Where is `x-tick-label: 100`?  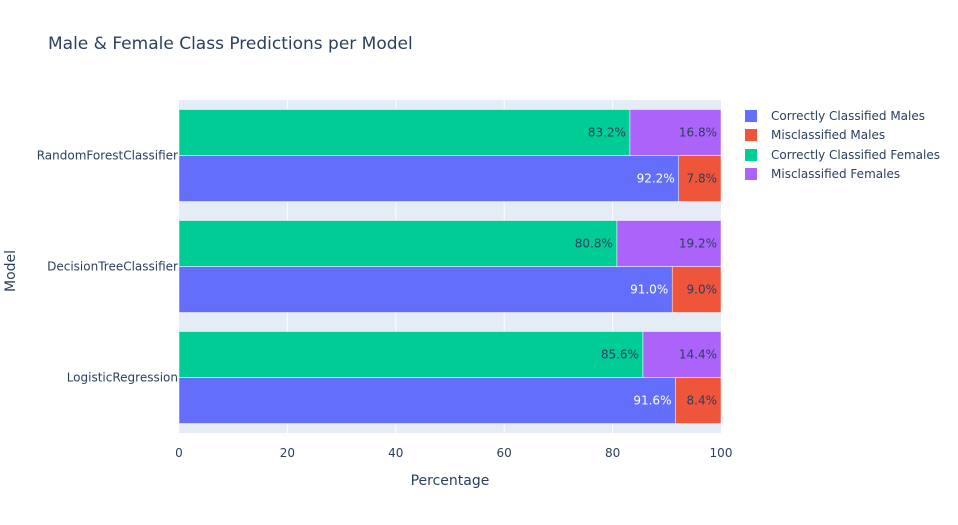
x-tick-label: 100 is located at coordinates (721, 453).